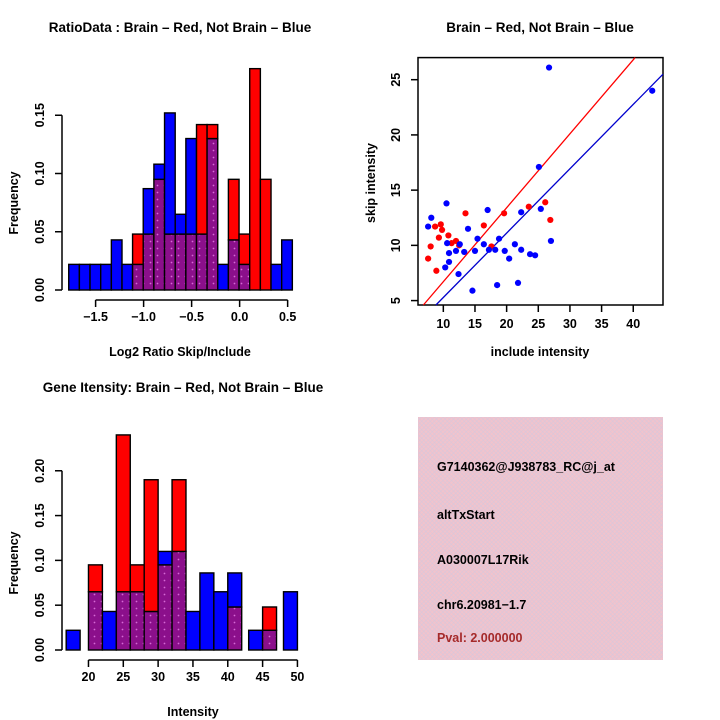 Image resolution: width=720 pixels, height=720 pixels. I want to click on y-tick-label: 0.20, so click(40, 471).